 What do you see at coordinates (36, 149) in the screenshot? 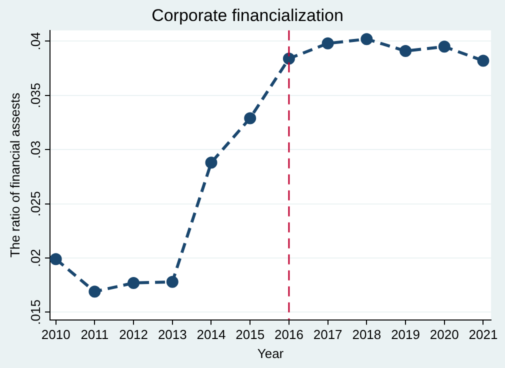
I see `y-tick-label: .03` at bounding box center [36, 149].